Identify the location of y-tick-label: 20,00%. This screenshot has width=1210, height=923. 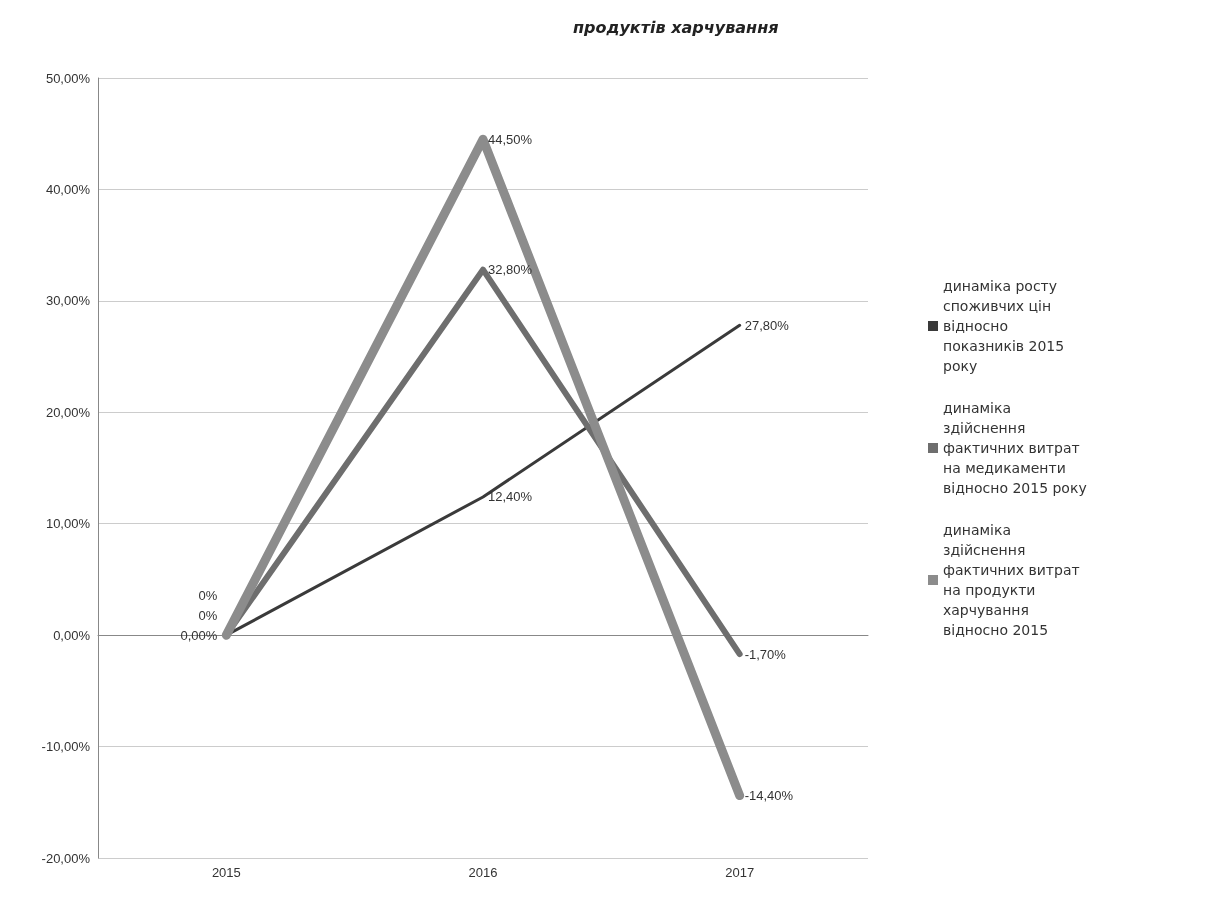
(68, 412).